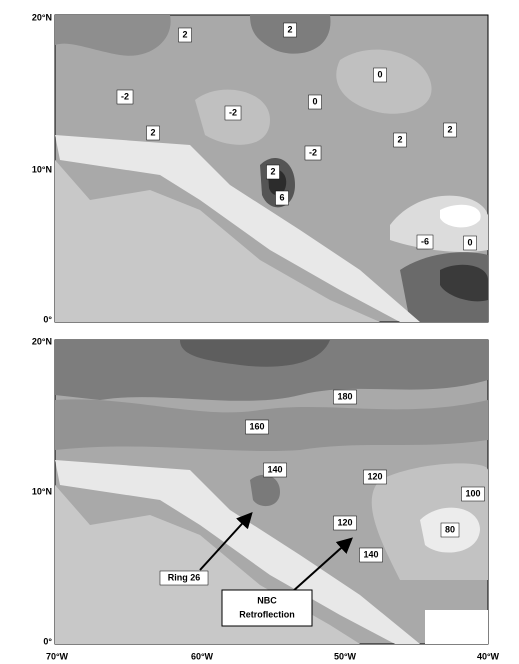 This screenshot has height=664, width=519. What do you see at coordinates (184, 577) in the screenshot?
I see `annotation: Ring 26` at bounding box center [184, 577].